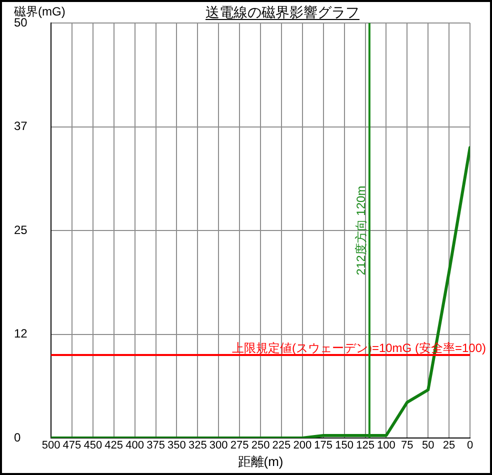 Image resolution: width=492 pixels, height=475 pixels. Describe the element at coordinates (114, 446) in the screenshot. I see `x-tick-label: 425` at that location.